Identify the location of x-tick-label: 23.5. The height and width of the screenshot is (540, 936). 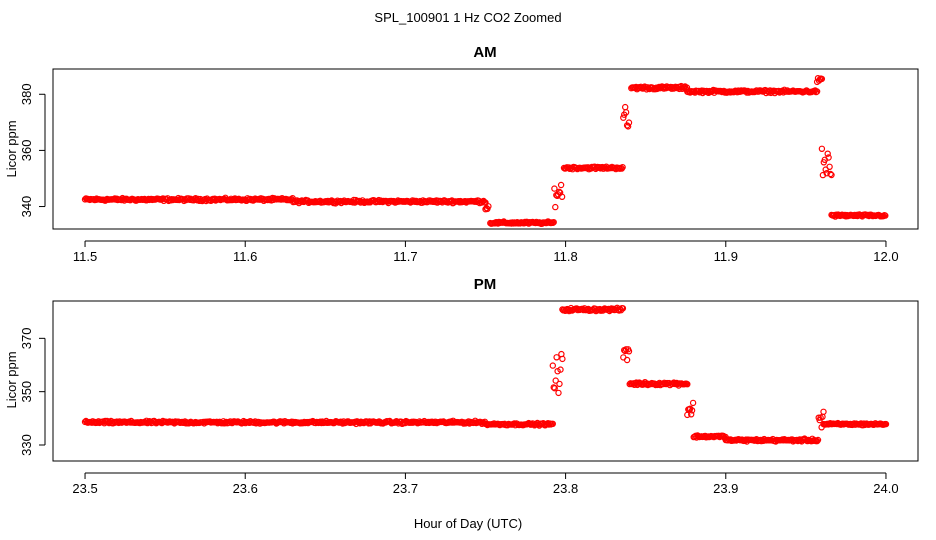
(84, 488).